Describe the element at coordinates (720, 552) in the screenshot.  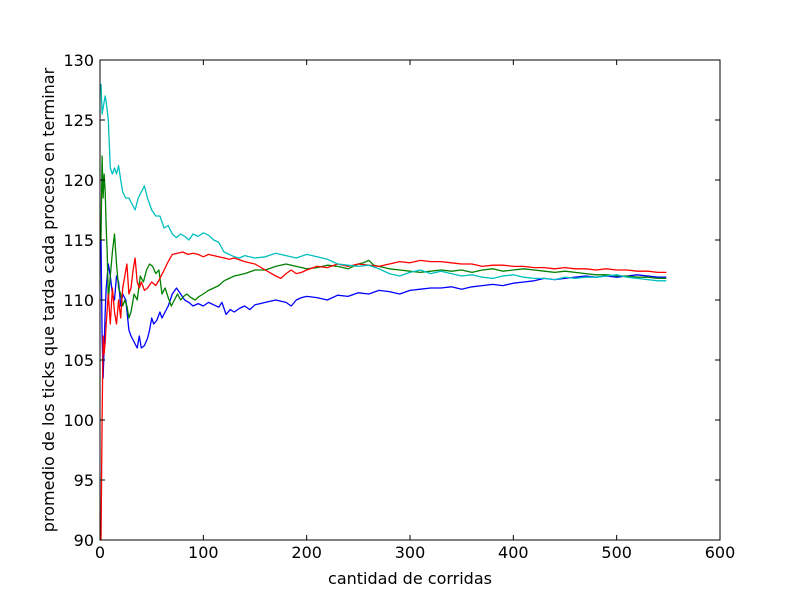
I see `x-tick-label: 600` at that location.